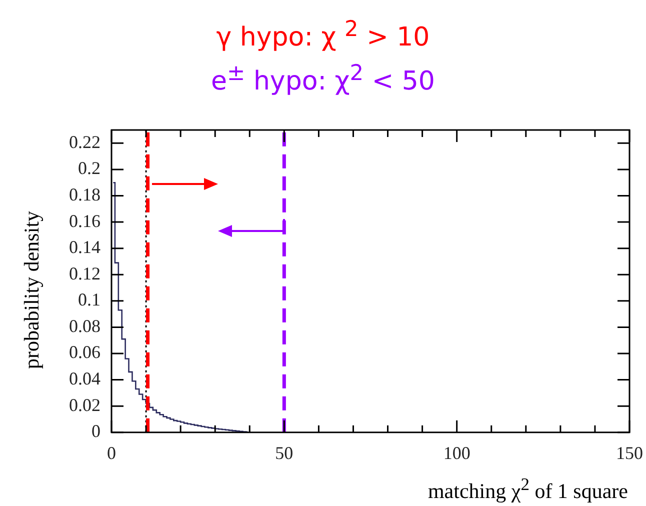 The width and height of the screenshot is (646, 506). Describe the element at coordinates (84, 247) in the screenshot. I see `y-tick-label: 0.14` at that location.